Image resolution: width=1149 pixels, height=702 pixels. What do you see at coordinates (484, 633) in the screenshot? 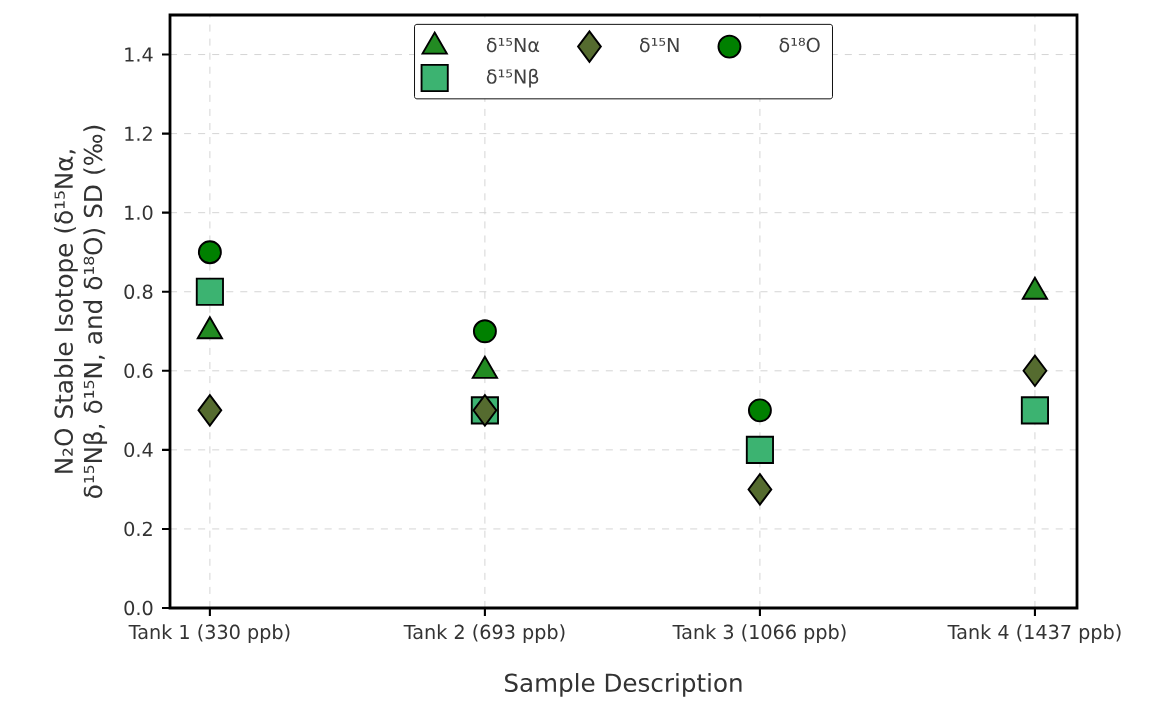
I see `x-tick-label: Tank 2 (693 ppb)` at bounding box center [484, 633].